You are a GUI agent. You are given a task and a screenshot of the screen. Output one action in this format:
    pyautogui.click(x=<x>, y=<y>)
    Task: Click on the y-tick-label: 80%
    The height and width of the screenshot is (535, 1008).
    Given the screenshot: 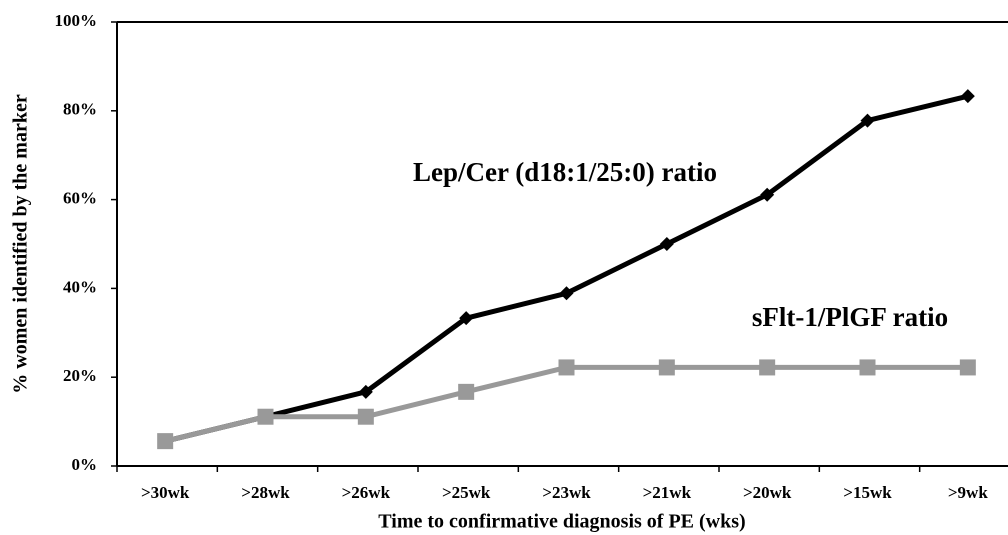 What is the action you would take?
    pyautogui.click(x=80, y=109)
    